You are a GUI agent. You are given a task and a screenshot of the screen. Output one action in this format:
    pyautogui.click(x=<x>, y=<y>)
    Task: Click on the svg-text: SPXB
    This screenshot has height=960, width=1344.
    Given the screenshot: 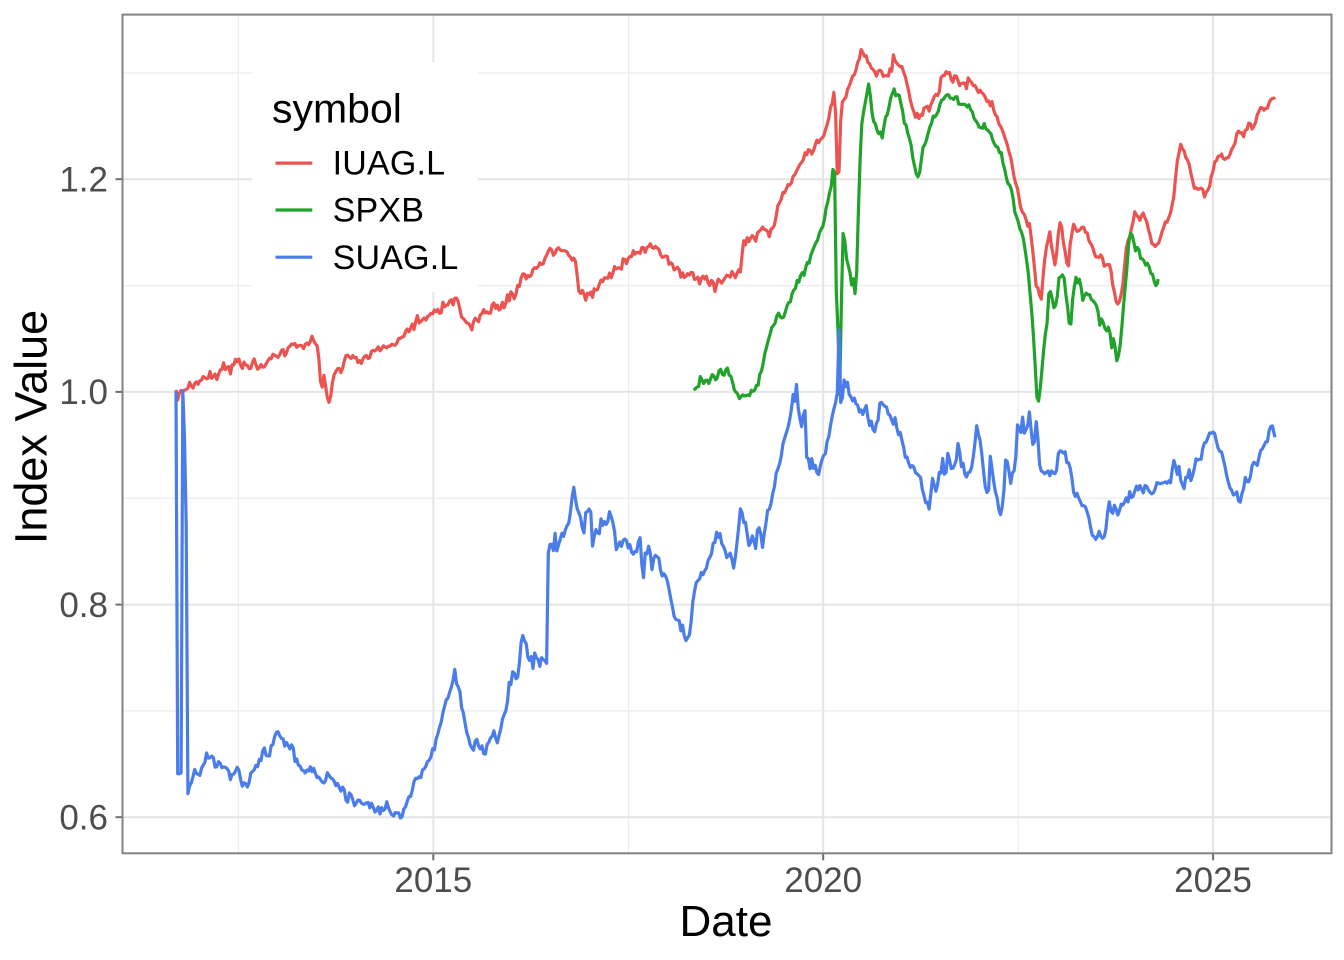 What is the action you would take?
    pyautogui.click(x=379, y=211)
    